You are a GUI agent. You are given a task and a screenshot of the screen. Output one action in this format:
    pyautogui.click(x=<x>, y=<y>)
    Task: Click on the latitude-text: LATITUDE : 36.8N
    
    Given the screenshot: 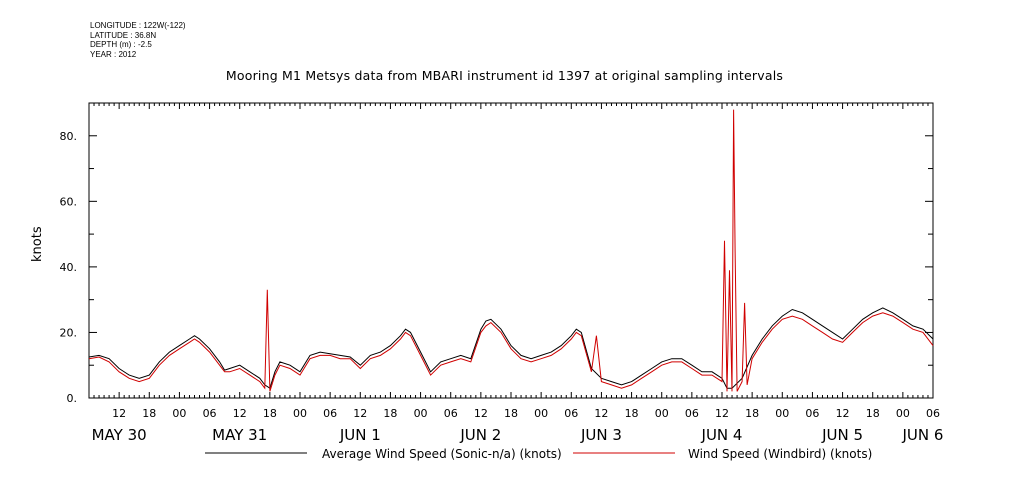 What is the action you would take?
    pyautogui.click(x=123, y=35)
    